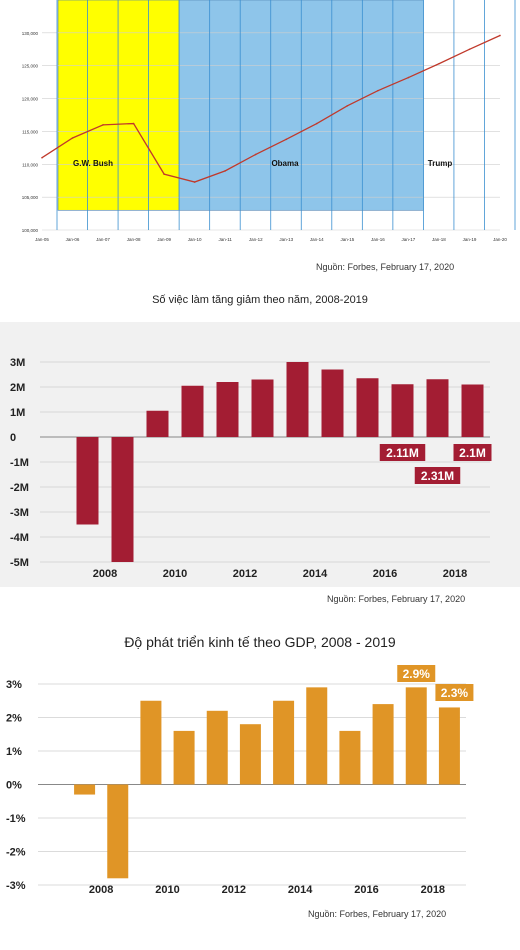  Describe the element at coordinates (30, 66) in the screenshot. I see `y-tick-label: 125,000` at that location.